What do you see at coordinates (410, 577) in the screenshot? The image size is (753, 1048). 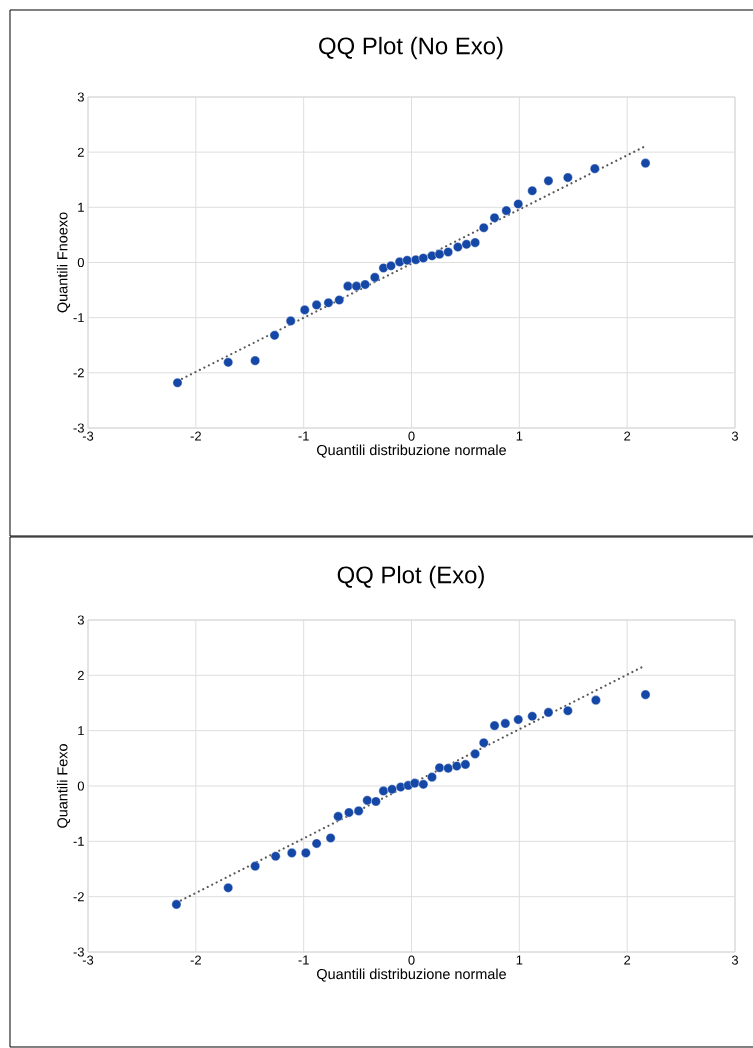 I see `chart-title: QQ Plot (Exo)` at bounding box center [410, 577].